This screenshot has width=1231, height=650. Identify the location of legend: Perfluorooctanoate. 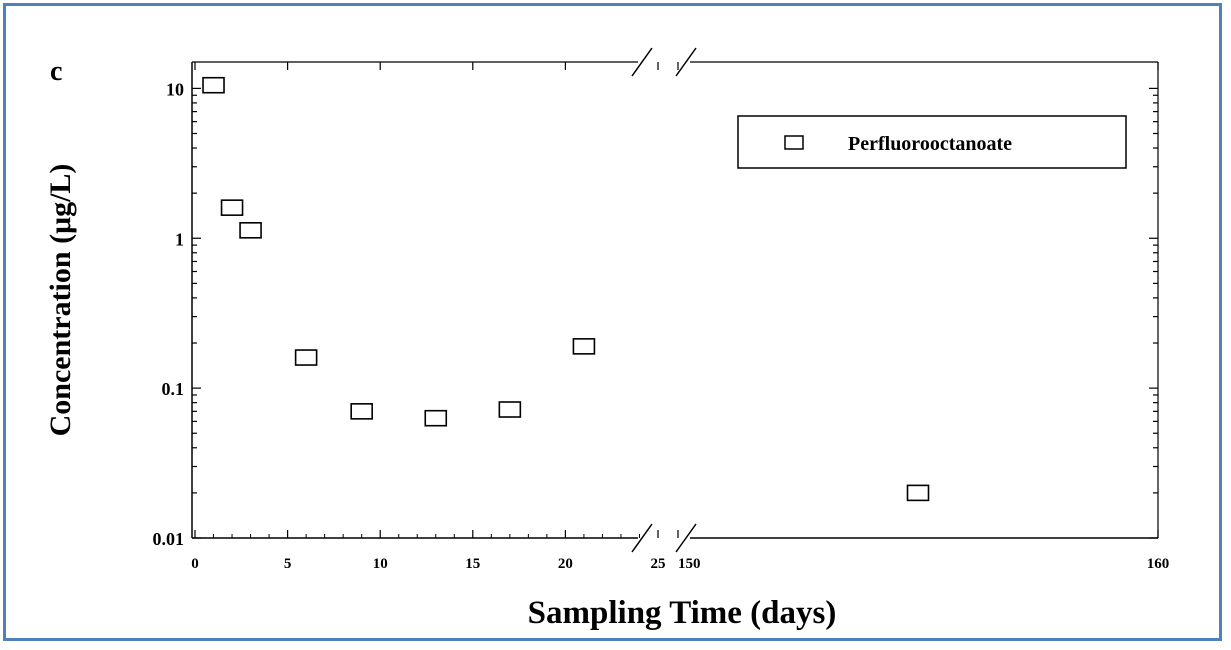
(932, 142).